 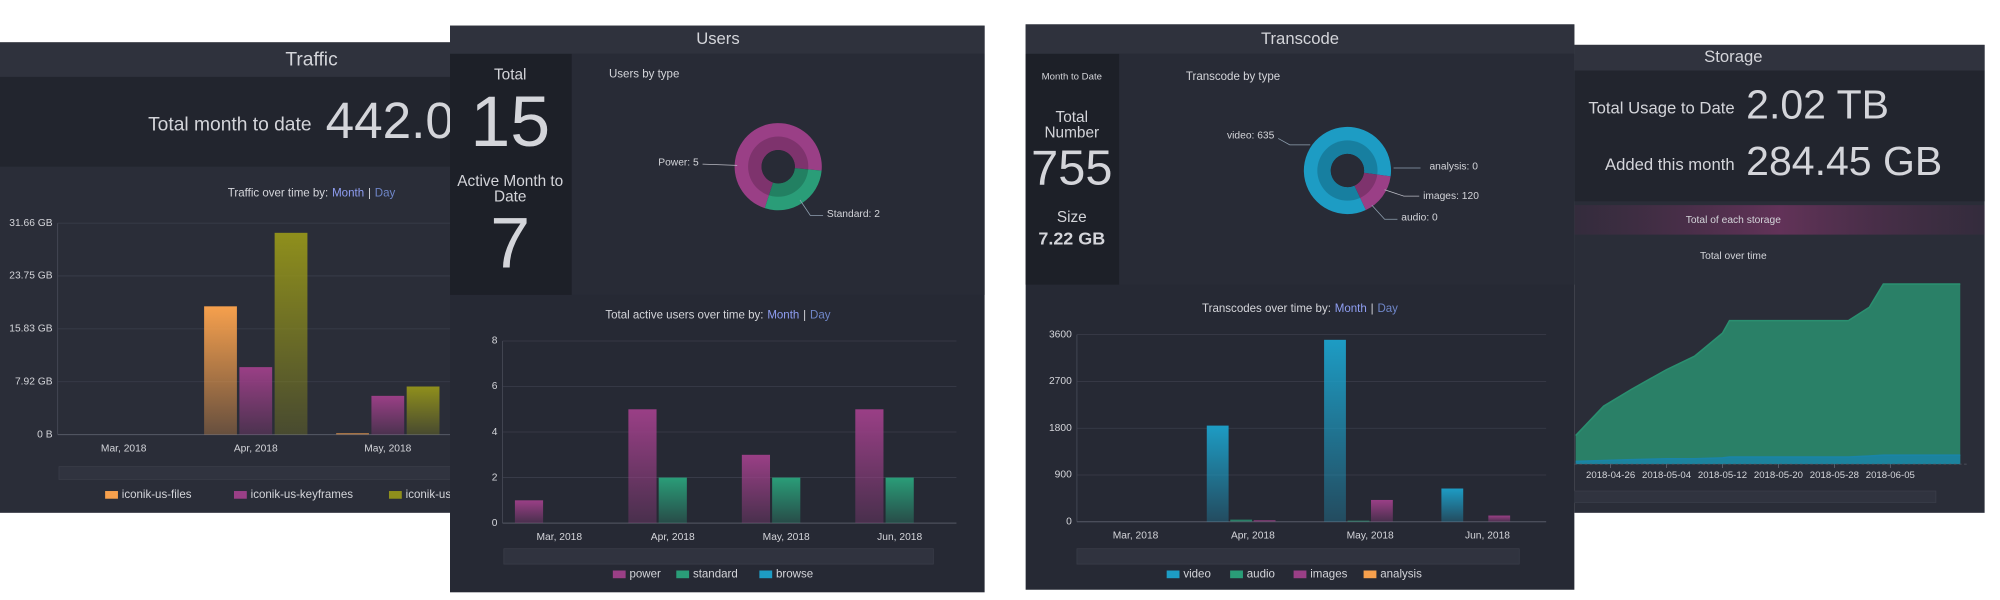 I want to click on y-tick-label: 23.75 GB, so click(x=30, y=276).